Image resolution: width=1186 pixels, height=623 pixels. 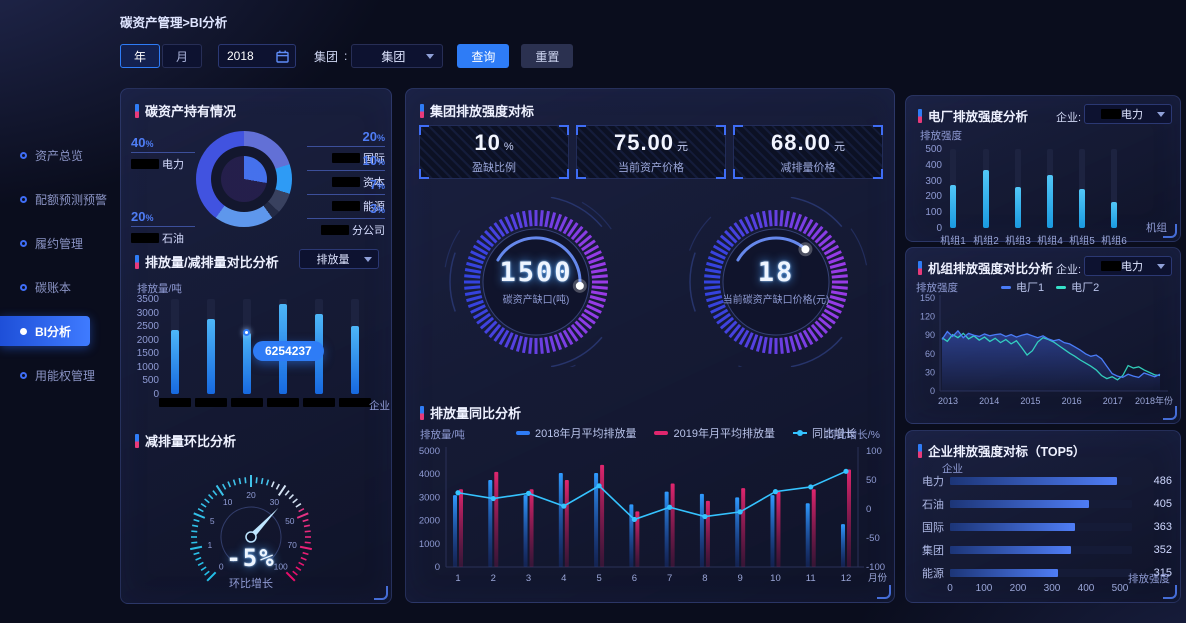 I want to click on emission-ylabel: 排放量/吨, so click(x=159, y=289).